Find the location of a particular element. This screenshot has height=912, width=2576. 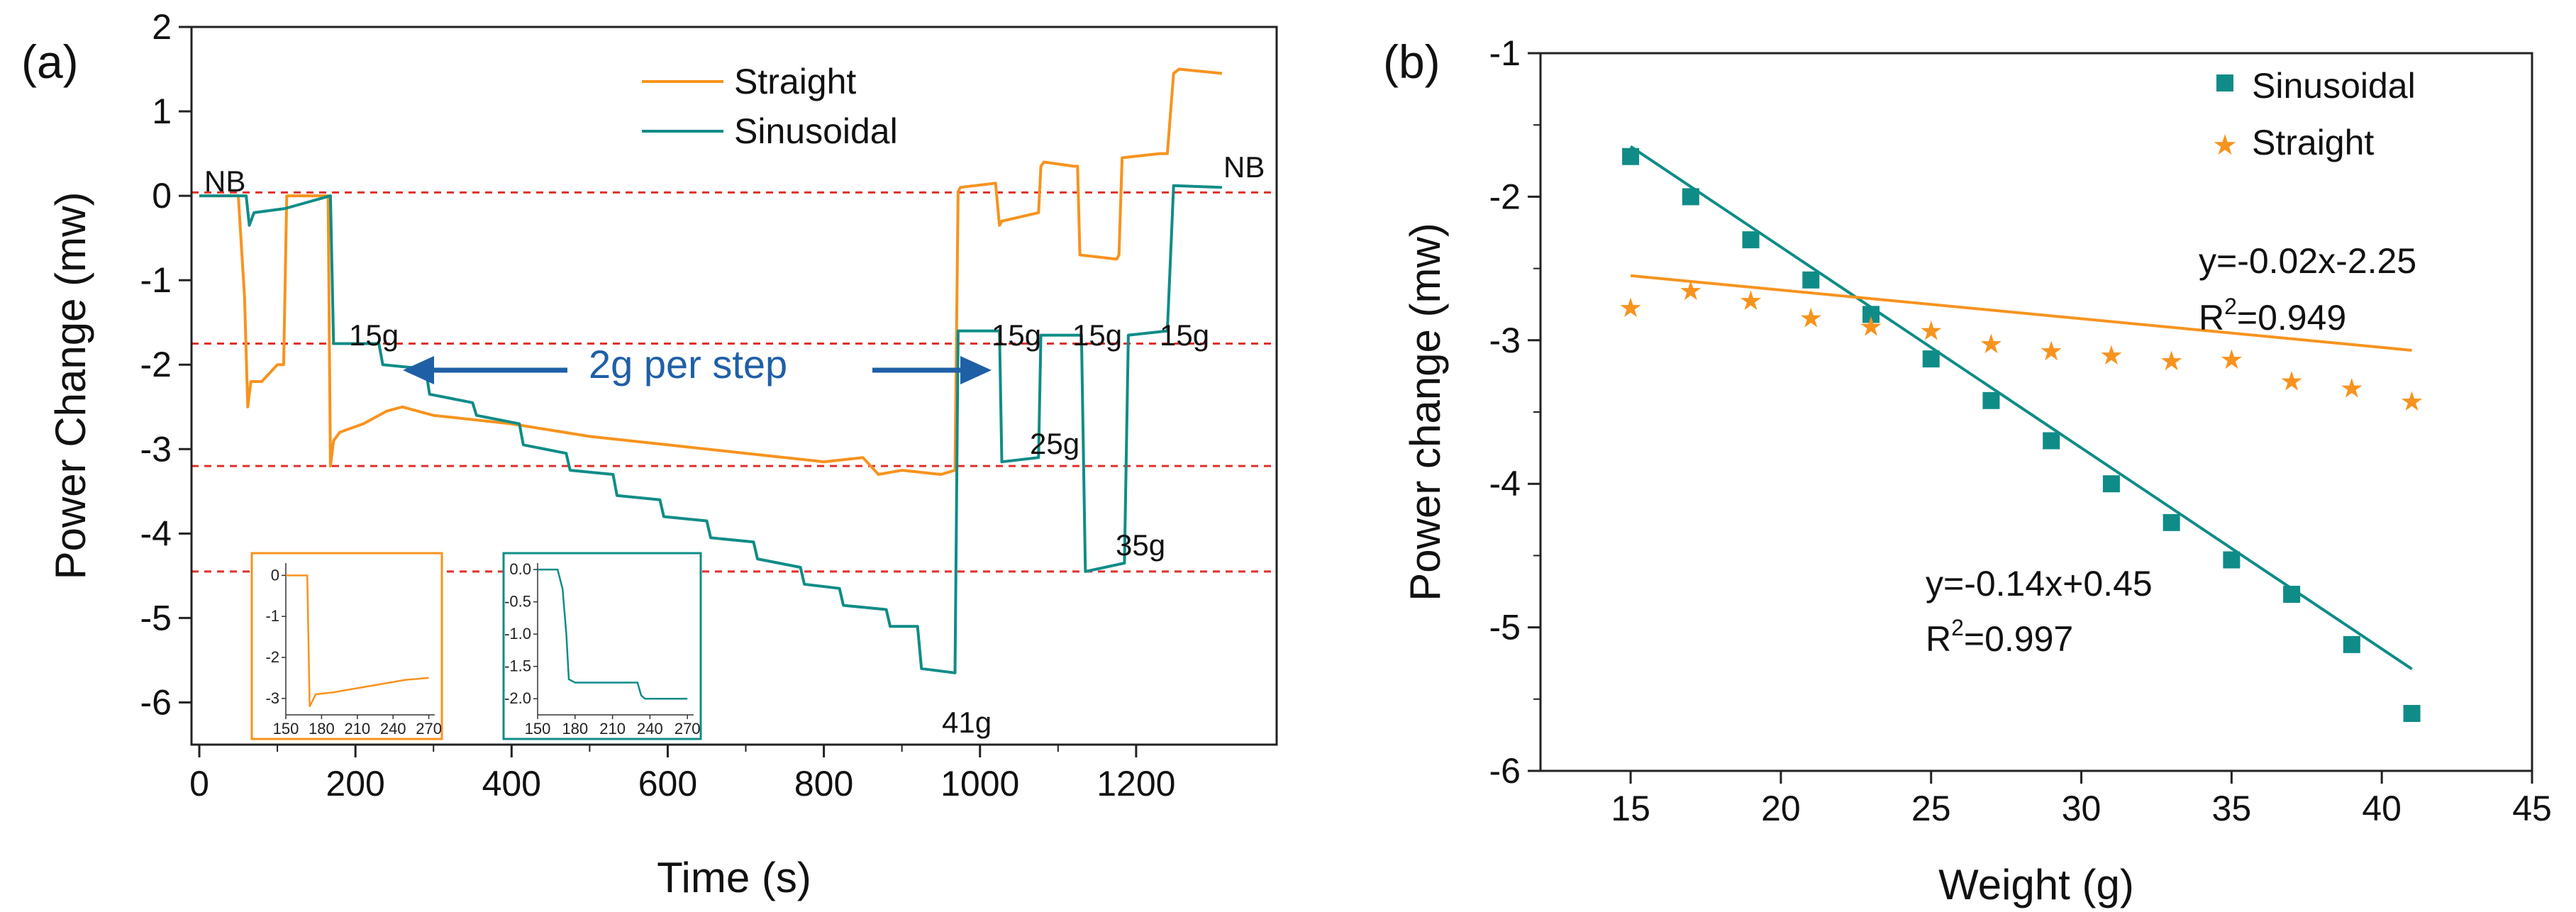

annotation-15g-c: 15g is located at coordinates (1184, 335).